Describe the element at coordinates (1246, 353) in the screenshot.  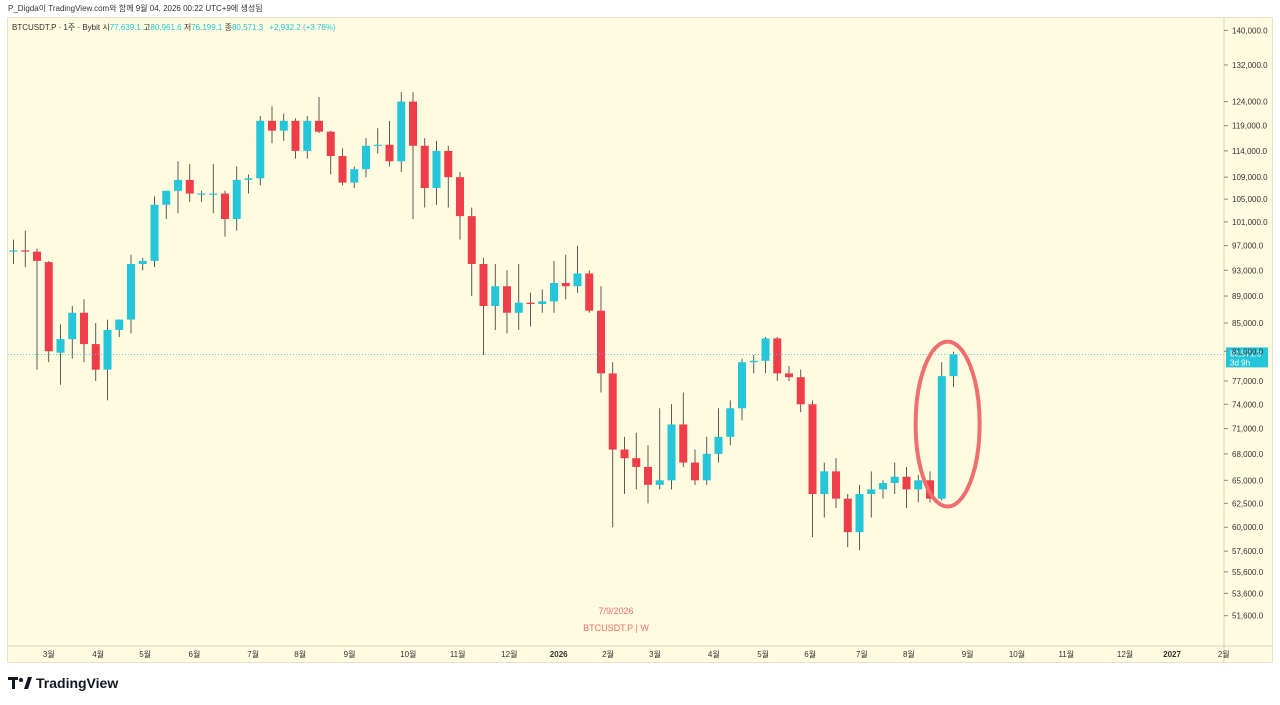
I see `last-price-label: 80,571.3` at that location.